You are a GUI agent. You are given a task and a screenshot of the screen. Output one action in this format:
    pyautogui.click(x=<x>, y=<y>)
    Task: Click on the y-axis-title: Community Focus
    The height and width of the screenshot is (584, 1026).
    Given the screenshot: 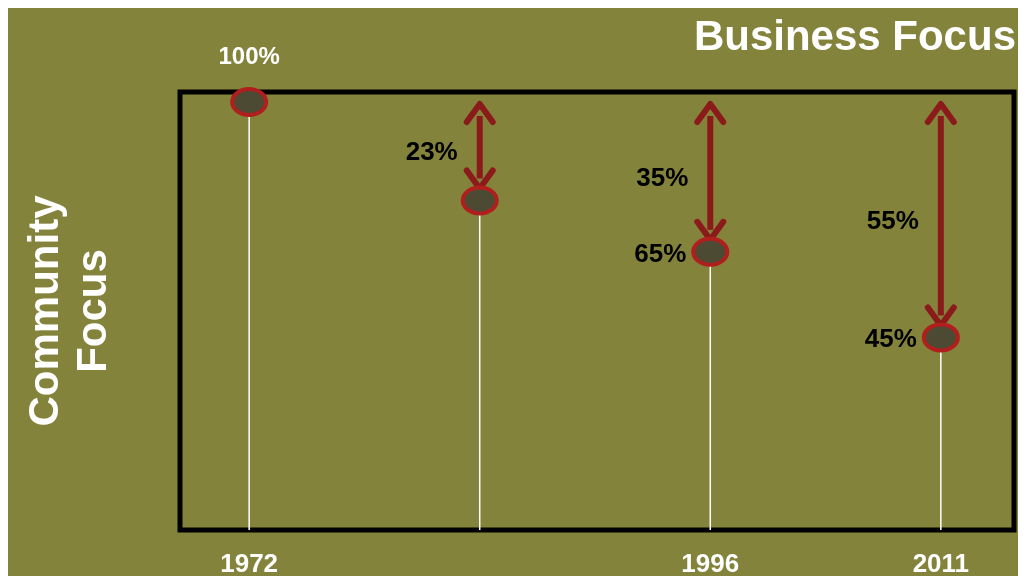 What is the action you would take?
    pyautogui.click(x=67, y=310)
    